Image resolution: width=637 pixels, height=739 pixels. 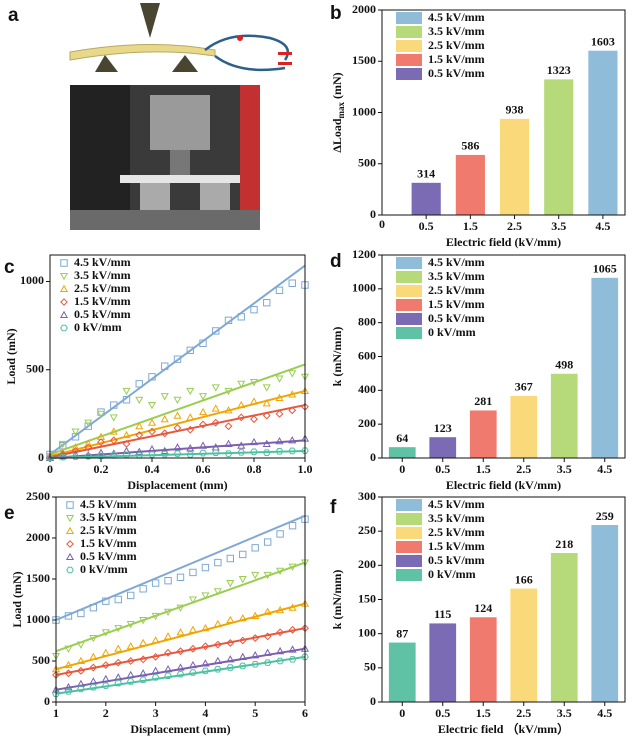 I want to click on x-tick-label: 1.0, so click(x=305, y=469).